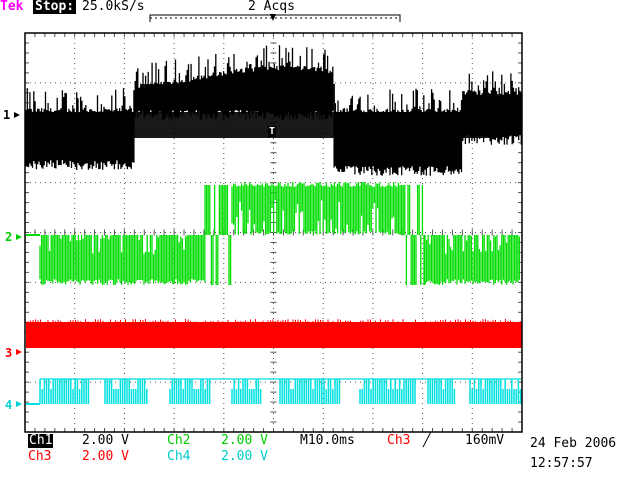 The height and width of the screenshot is (480, 640). Describe the element at coordinates (274, 335) in the screenshot. I see `ch3-band` at that location.